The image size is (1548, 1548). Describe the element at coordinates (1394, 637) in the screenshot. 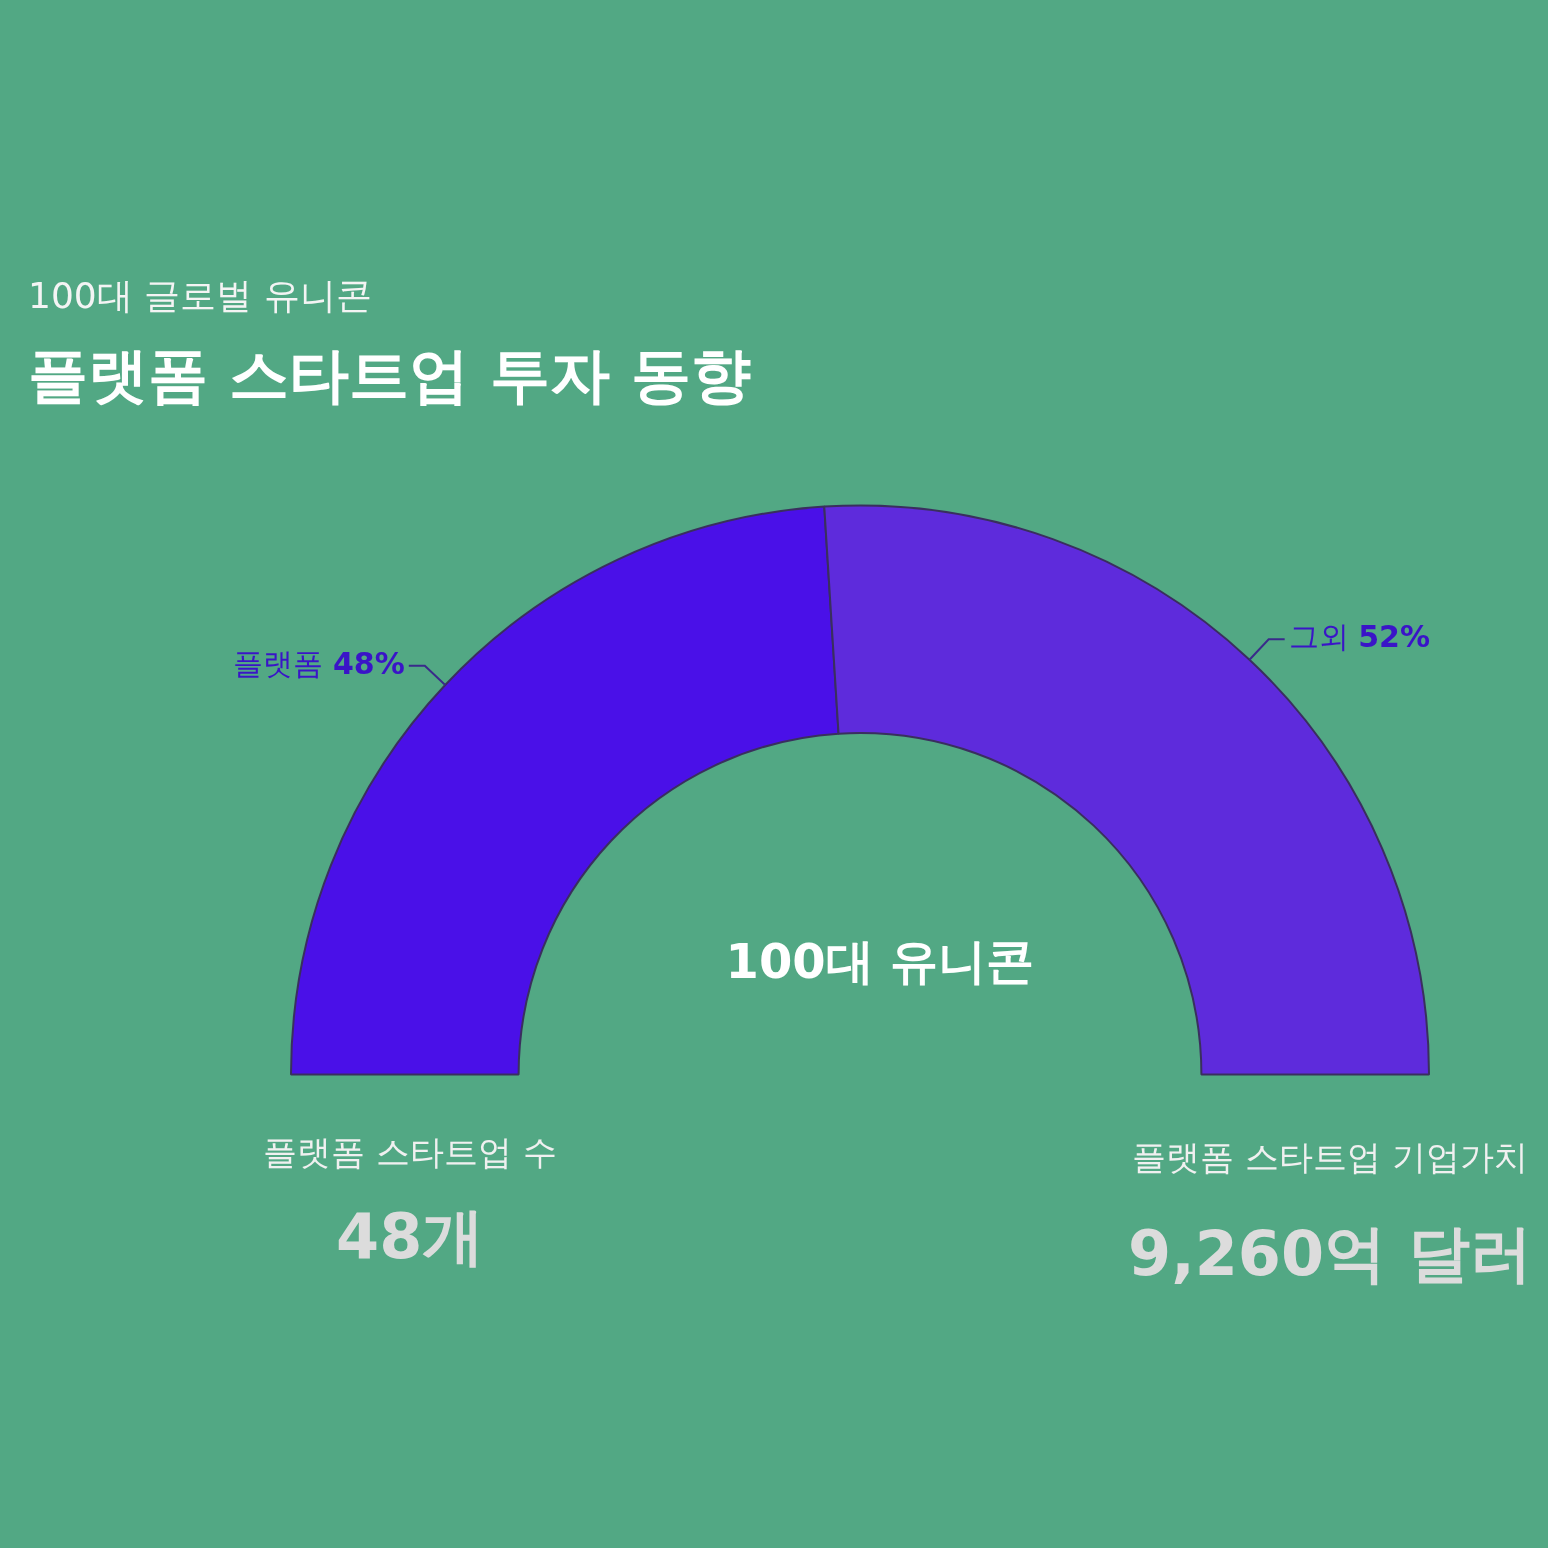

I see `data-label: 52%` at that location.